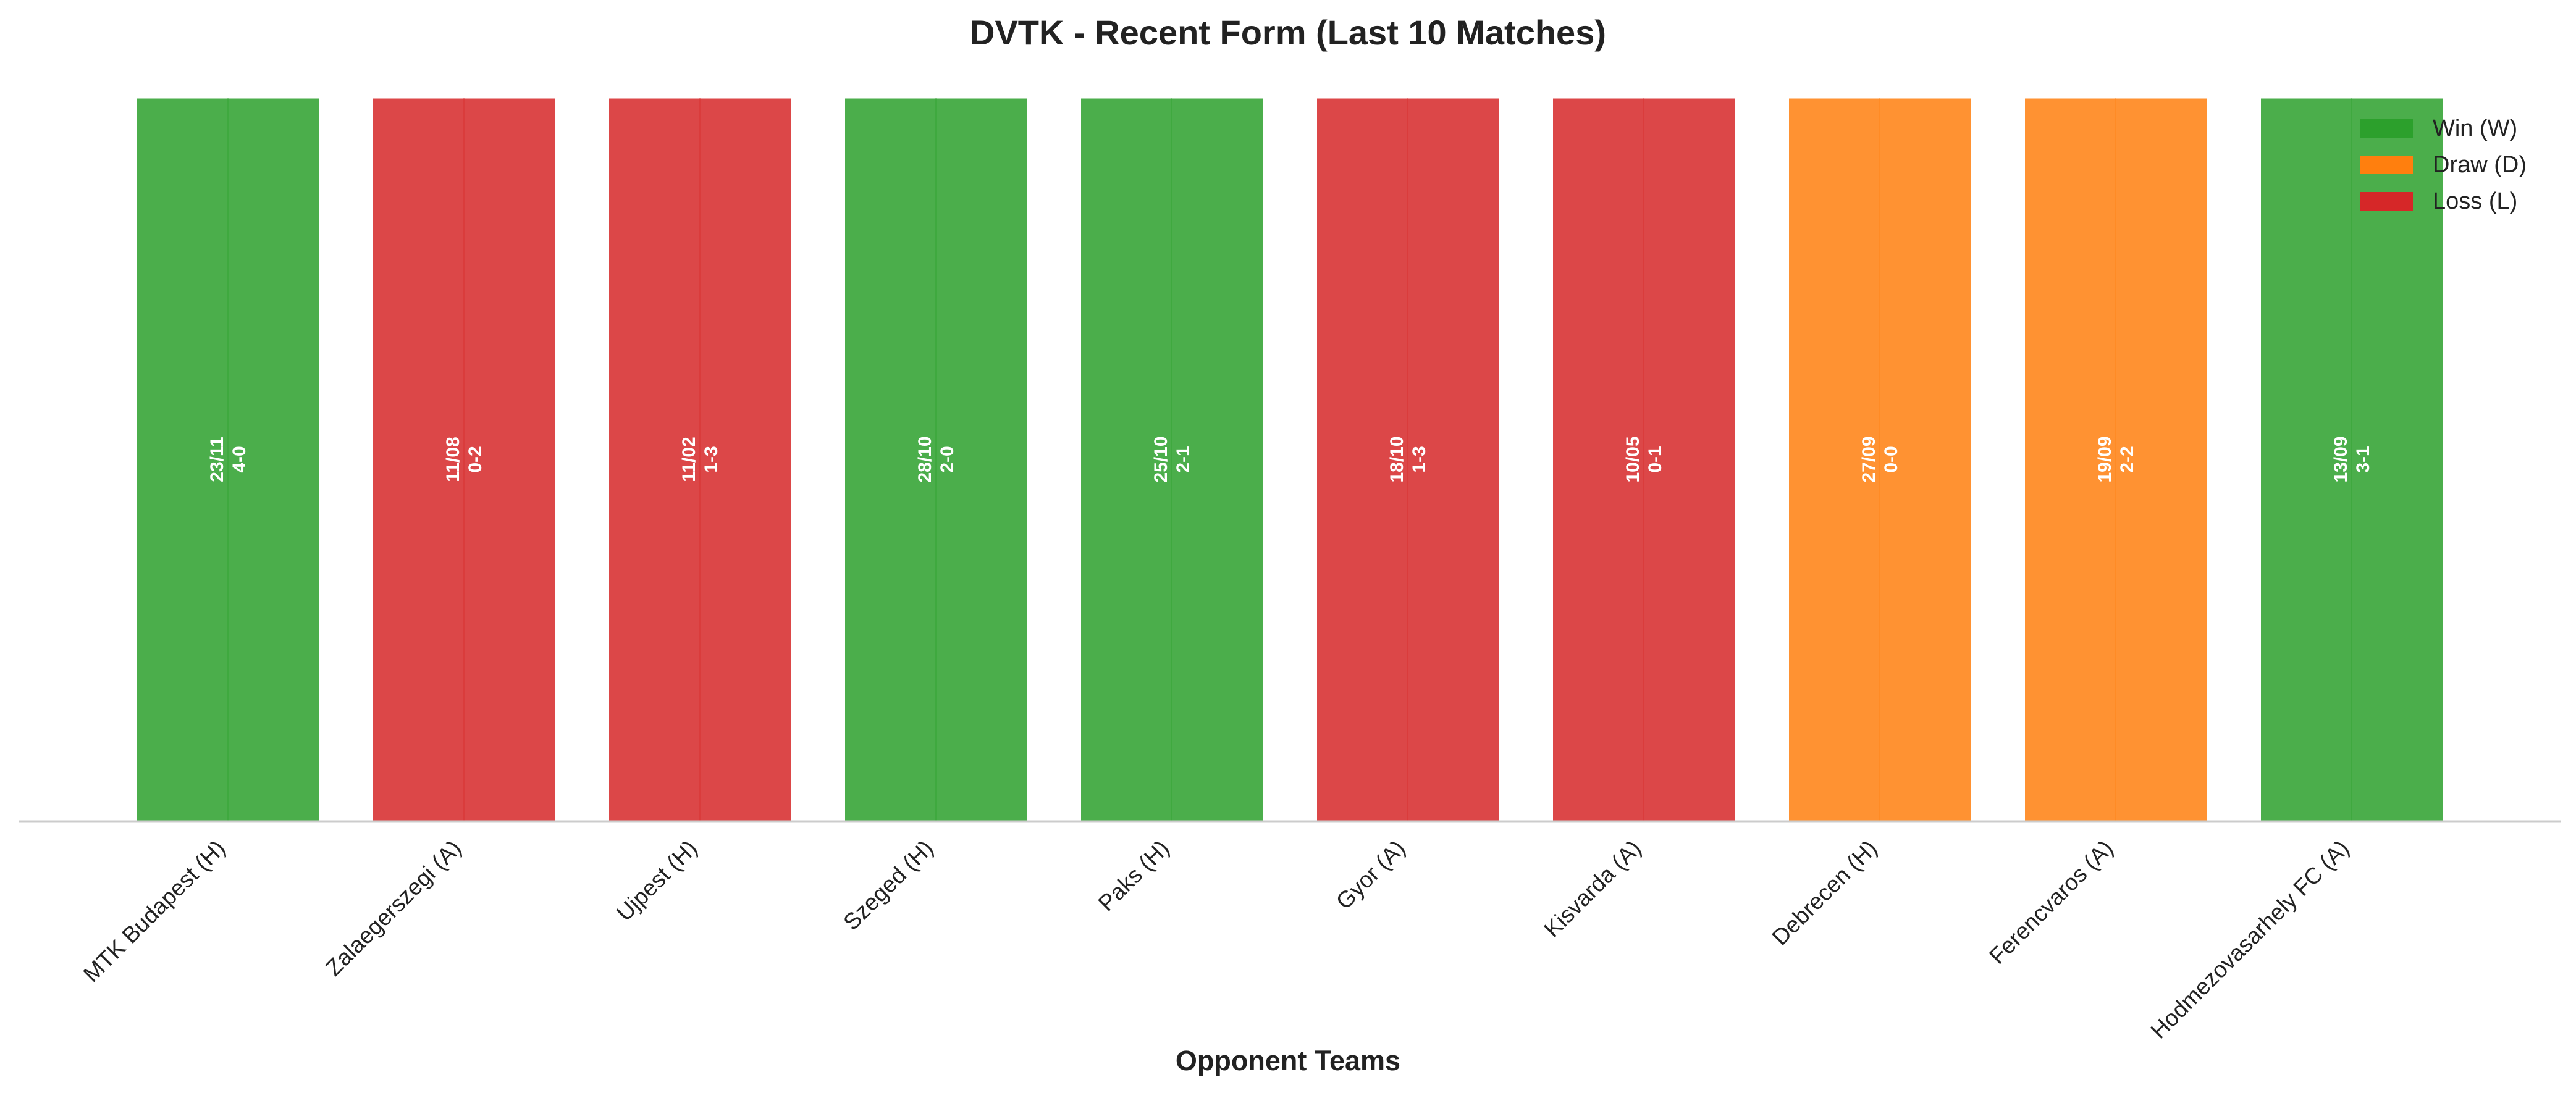  I want to click on x-tick-label: Gyor (A), so click(1370, 875).